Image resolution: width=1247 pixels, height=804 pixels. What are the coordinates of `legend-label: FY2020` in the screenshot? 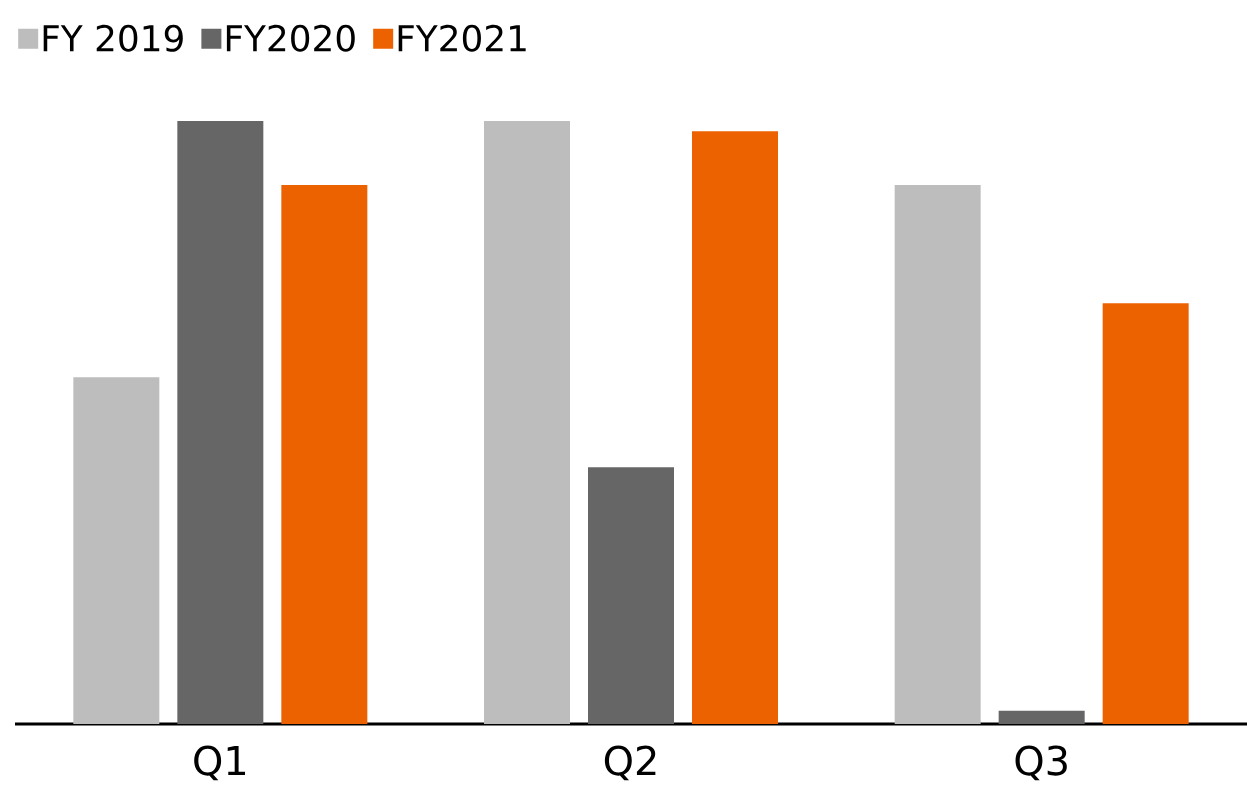 It's located at (290, 38).